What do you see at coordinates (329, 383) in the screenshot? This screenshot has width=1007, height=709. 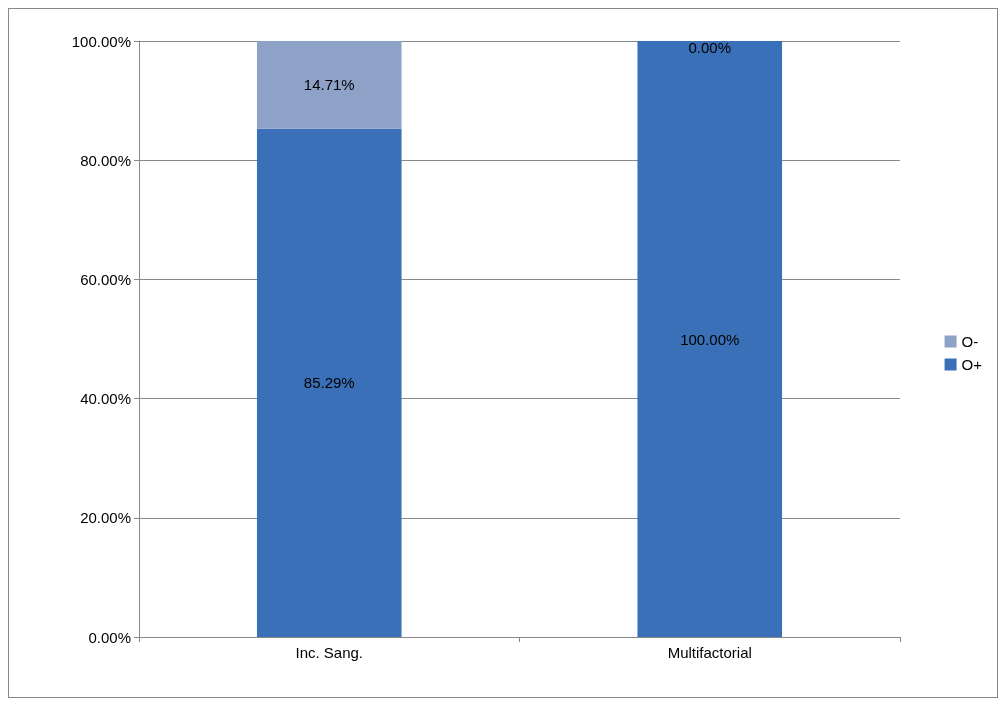 I see `data-label: 85.29%` at bounding box center [329, 383].